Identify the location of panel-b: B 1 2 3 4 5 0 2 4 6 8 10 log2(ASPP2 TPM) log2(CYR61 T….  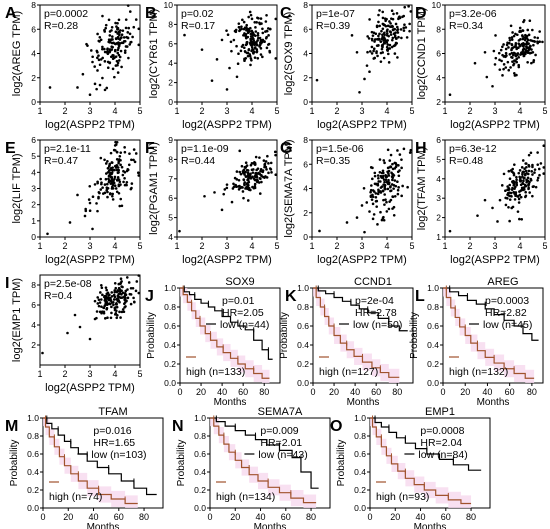
(212, 65).